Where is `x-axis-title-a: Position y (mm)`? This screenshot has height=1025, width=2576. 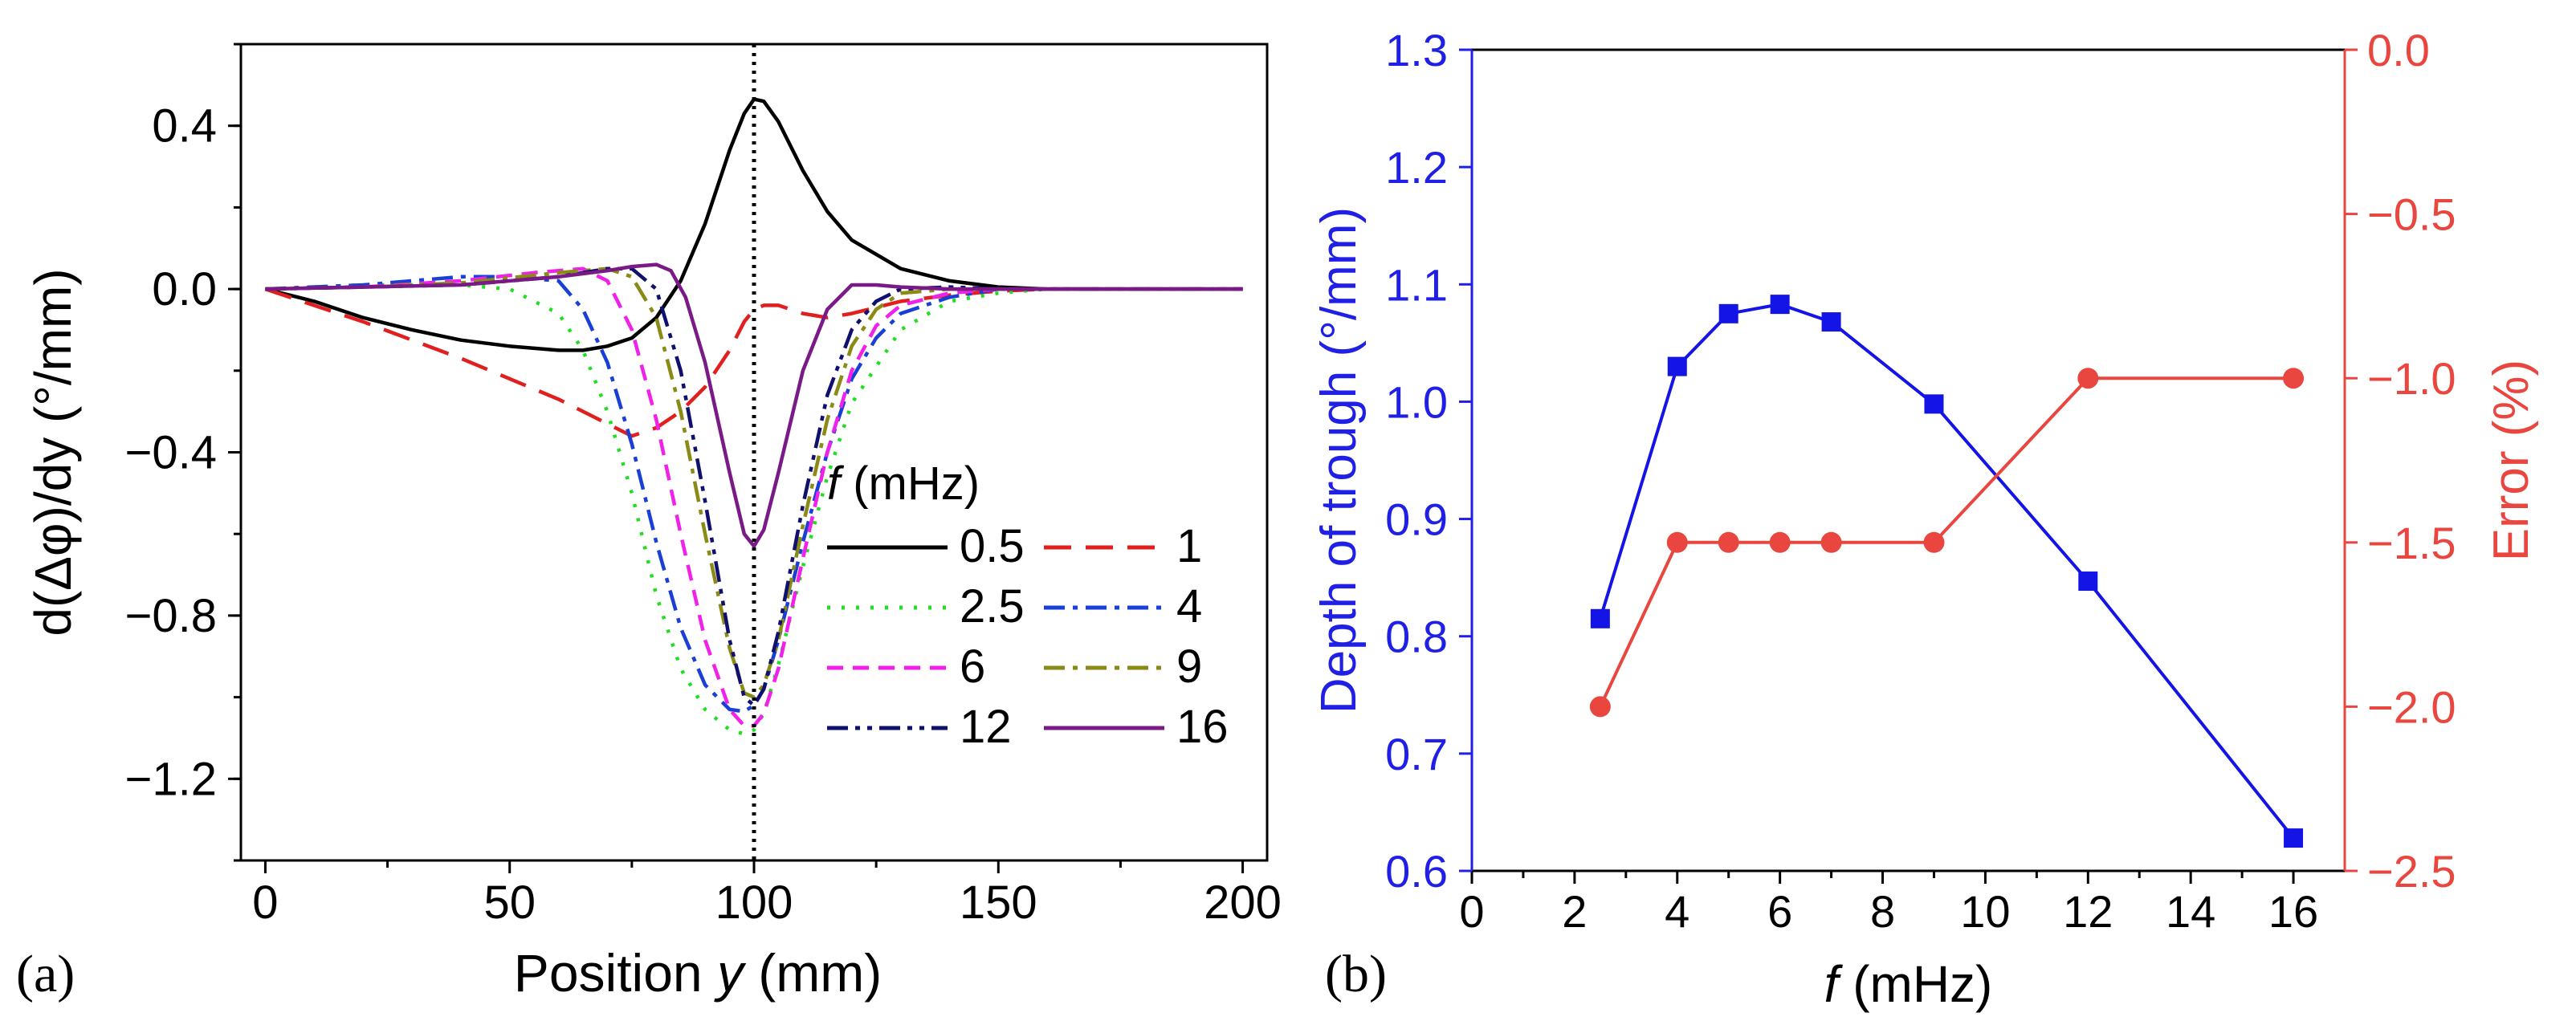
x-axis-title-a: Position y (mm) is located at coordinates (698, 973).